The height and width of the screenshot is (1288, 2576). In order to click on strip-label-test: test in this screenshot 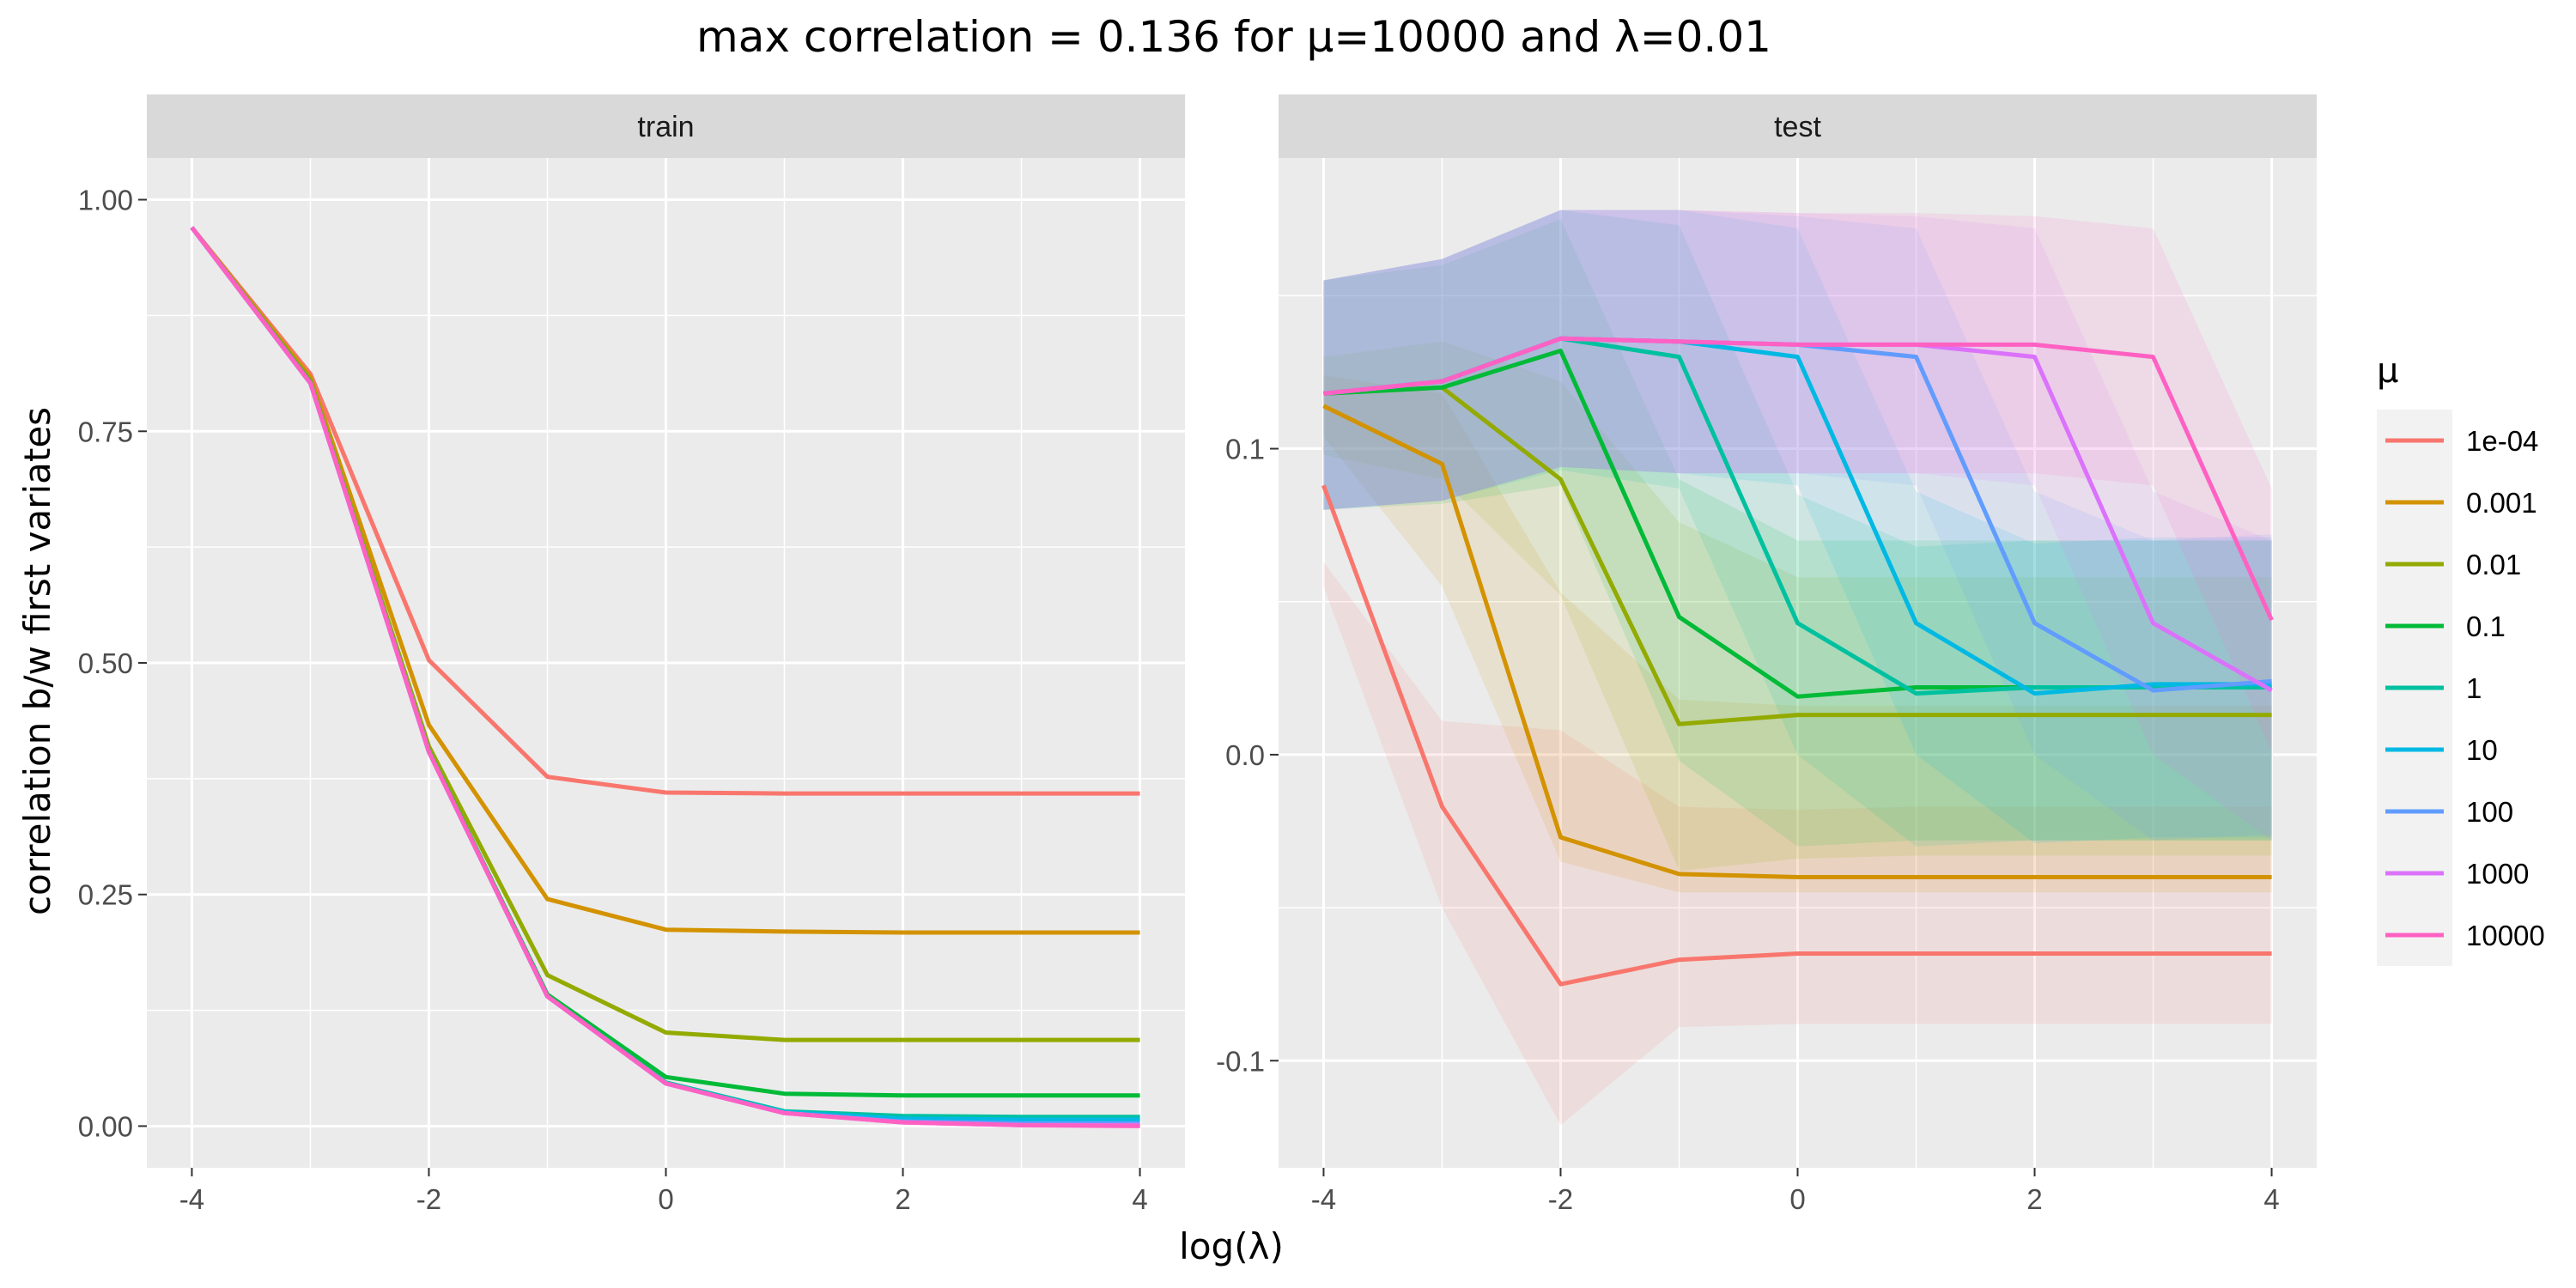, I will do `click(1798, 127)`.